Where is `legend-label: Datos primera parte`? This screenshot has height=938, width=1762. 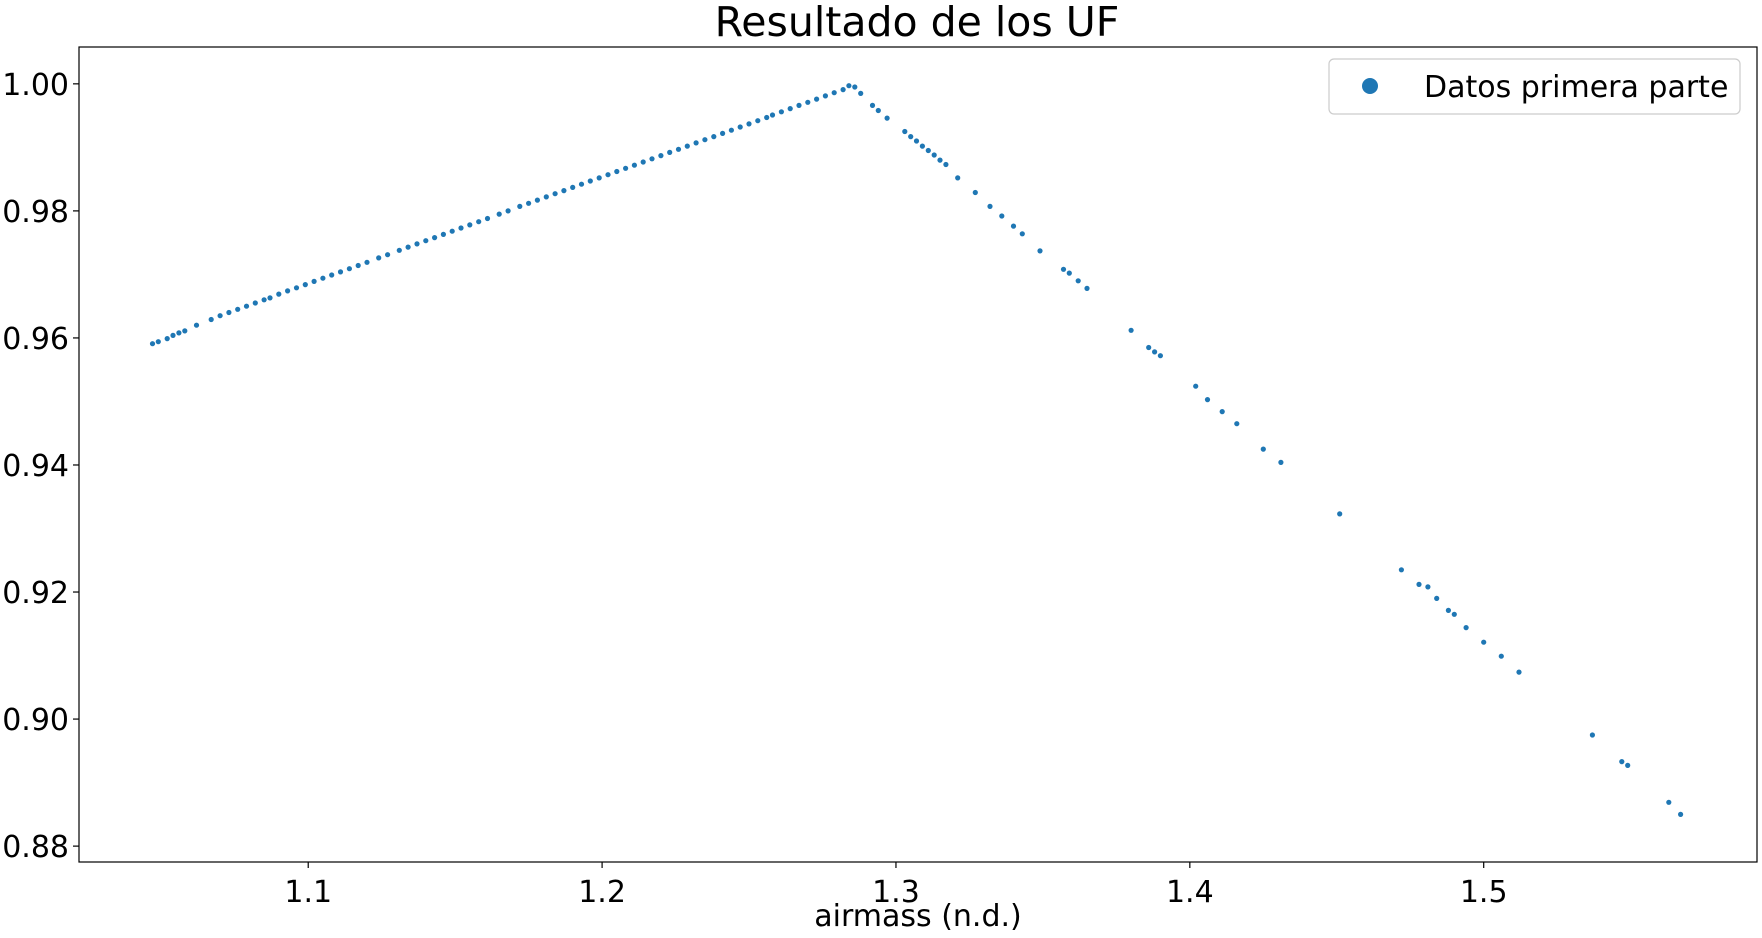
legend-label: Datos primera parte is located at coordinates (1576, 87).